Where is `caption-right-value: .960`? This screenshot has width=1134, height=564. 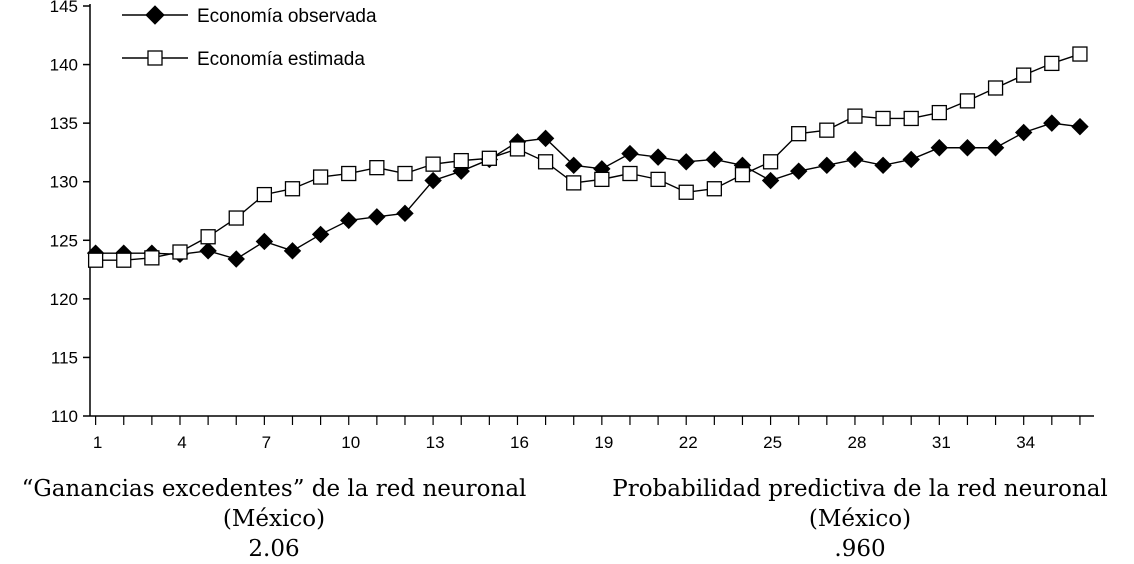 caption-right-value: .960 is located at coordinates (860, 549).